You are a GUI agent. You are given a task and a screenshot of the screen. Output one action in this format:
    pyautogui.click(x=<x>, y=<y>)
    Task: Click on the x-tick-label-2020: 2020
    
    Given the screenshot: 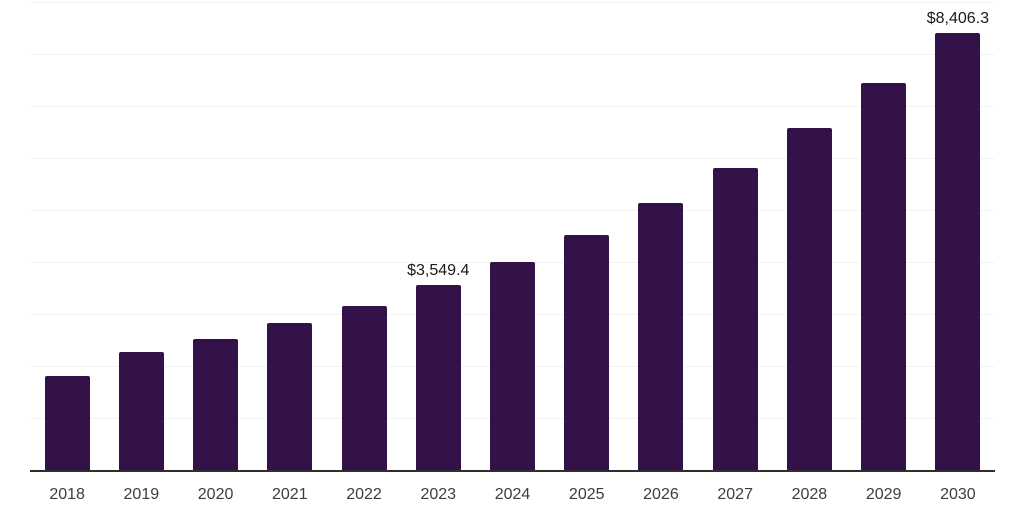 What is the action you would take?
    pyautogui.click(x=215, y=494)
    